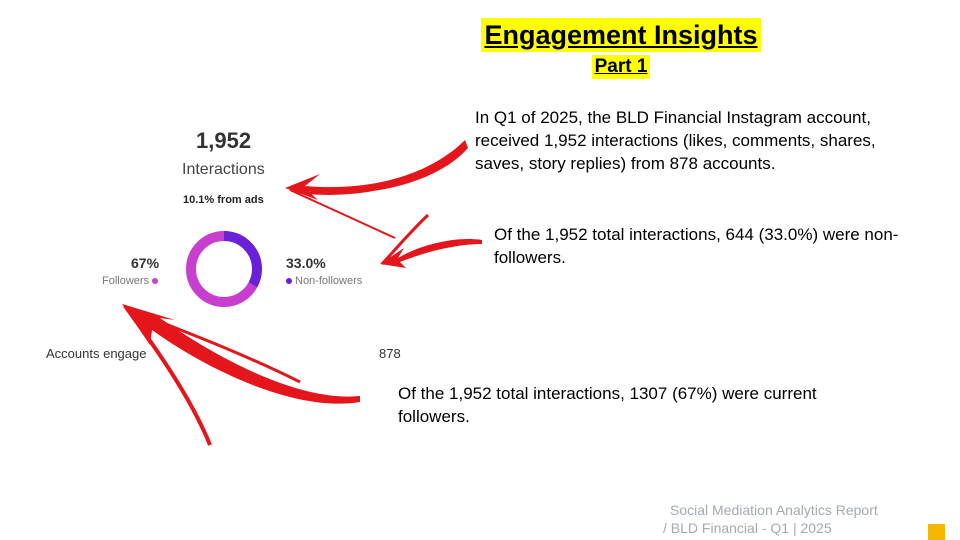 The width and height of the screenshot is (960, 540). I want to click on donut-segment-non-followers, so click(224, 269).